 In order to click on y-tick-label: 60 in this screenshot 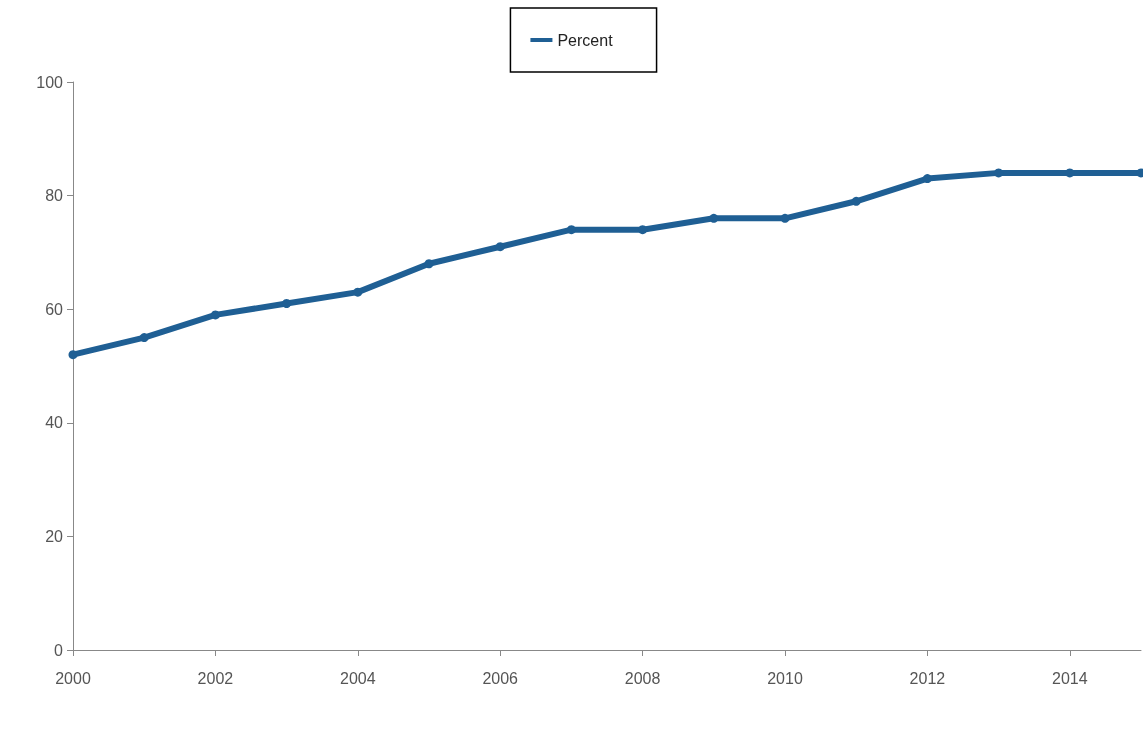, I will do `click(54, 309)`.